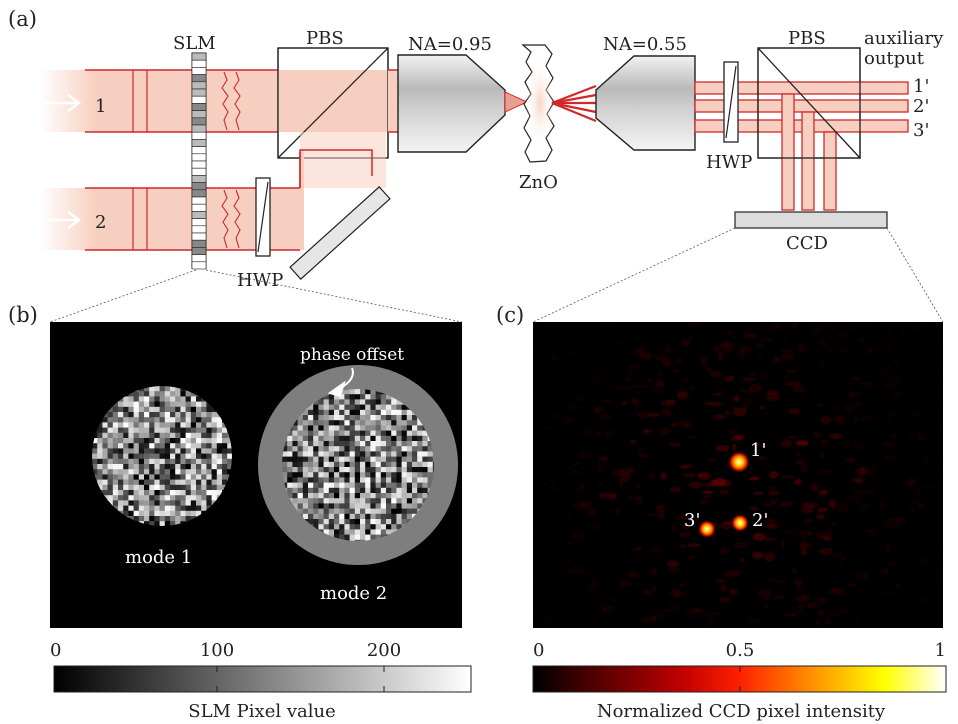  Describe the element at coordinates (199, 161) in the screenshot. I see `slm-device` at that location.